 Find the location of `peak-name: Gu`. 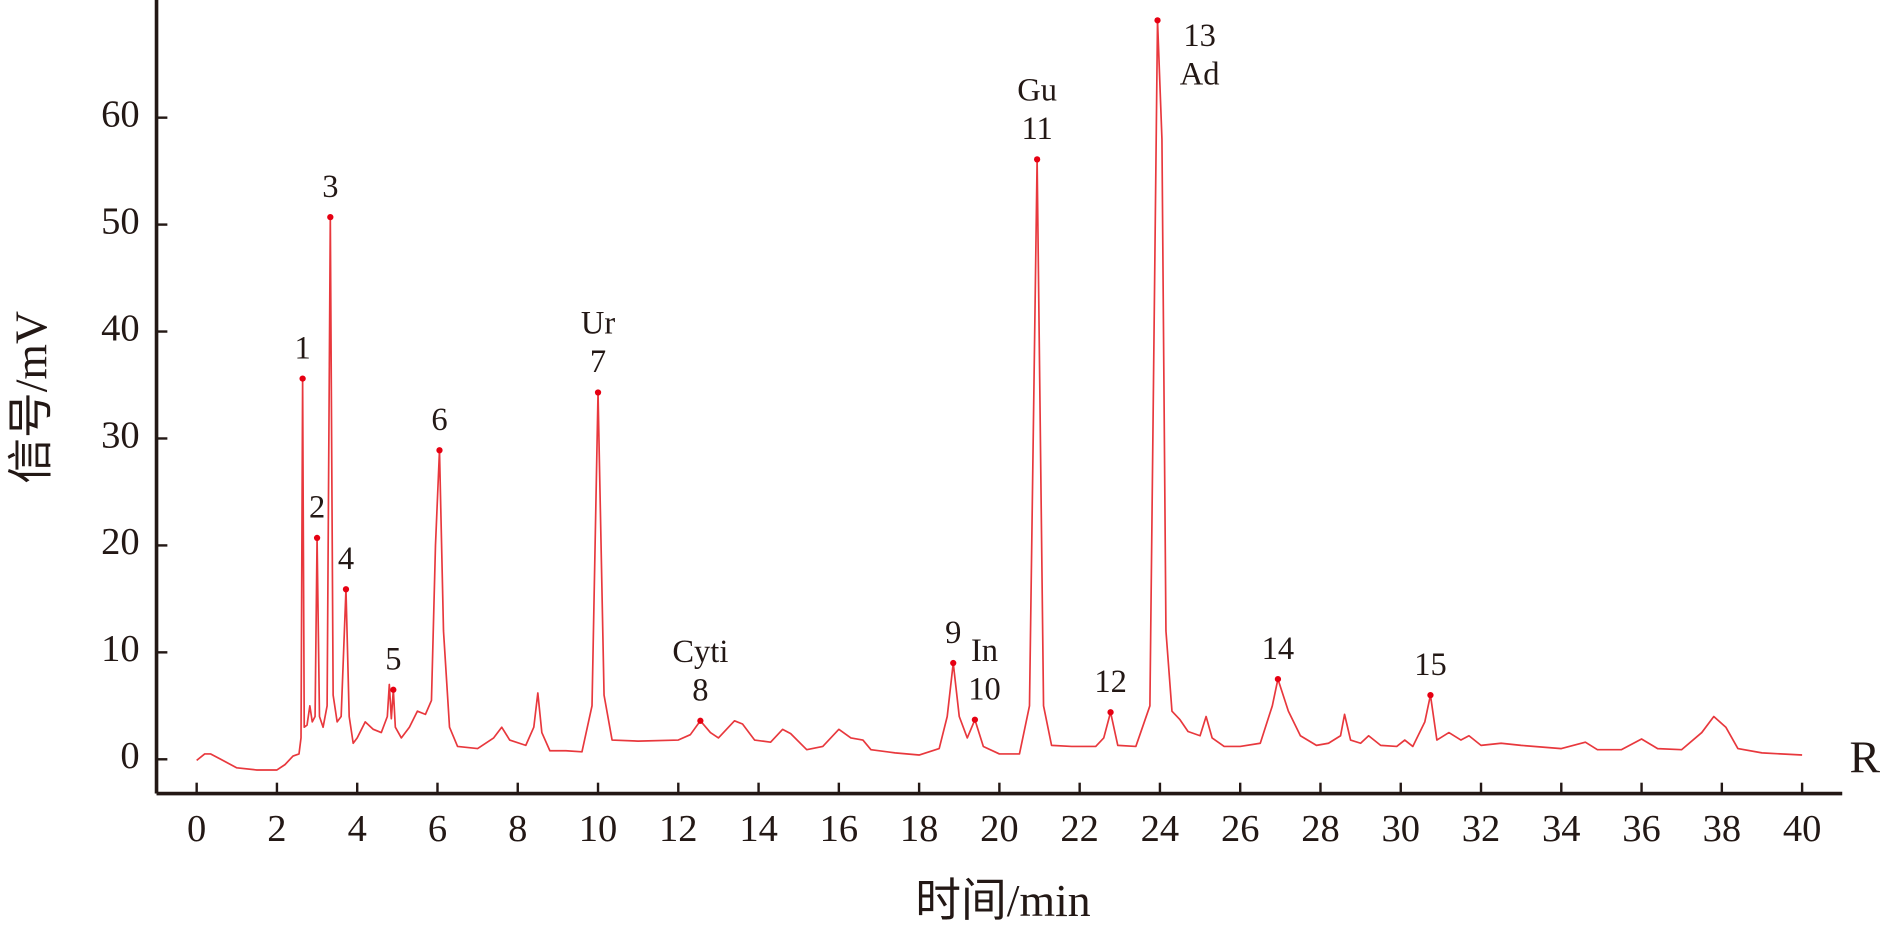

peak-name: Gu is located at coordinates (1037, 91).